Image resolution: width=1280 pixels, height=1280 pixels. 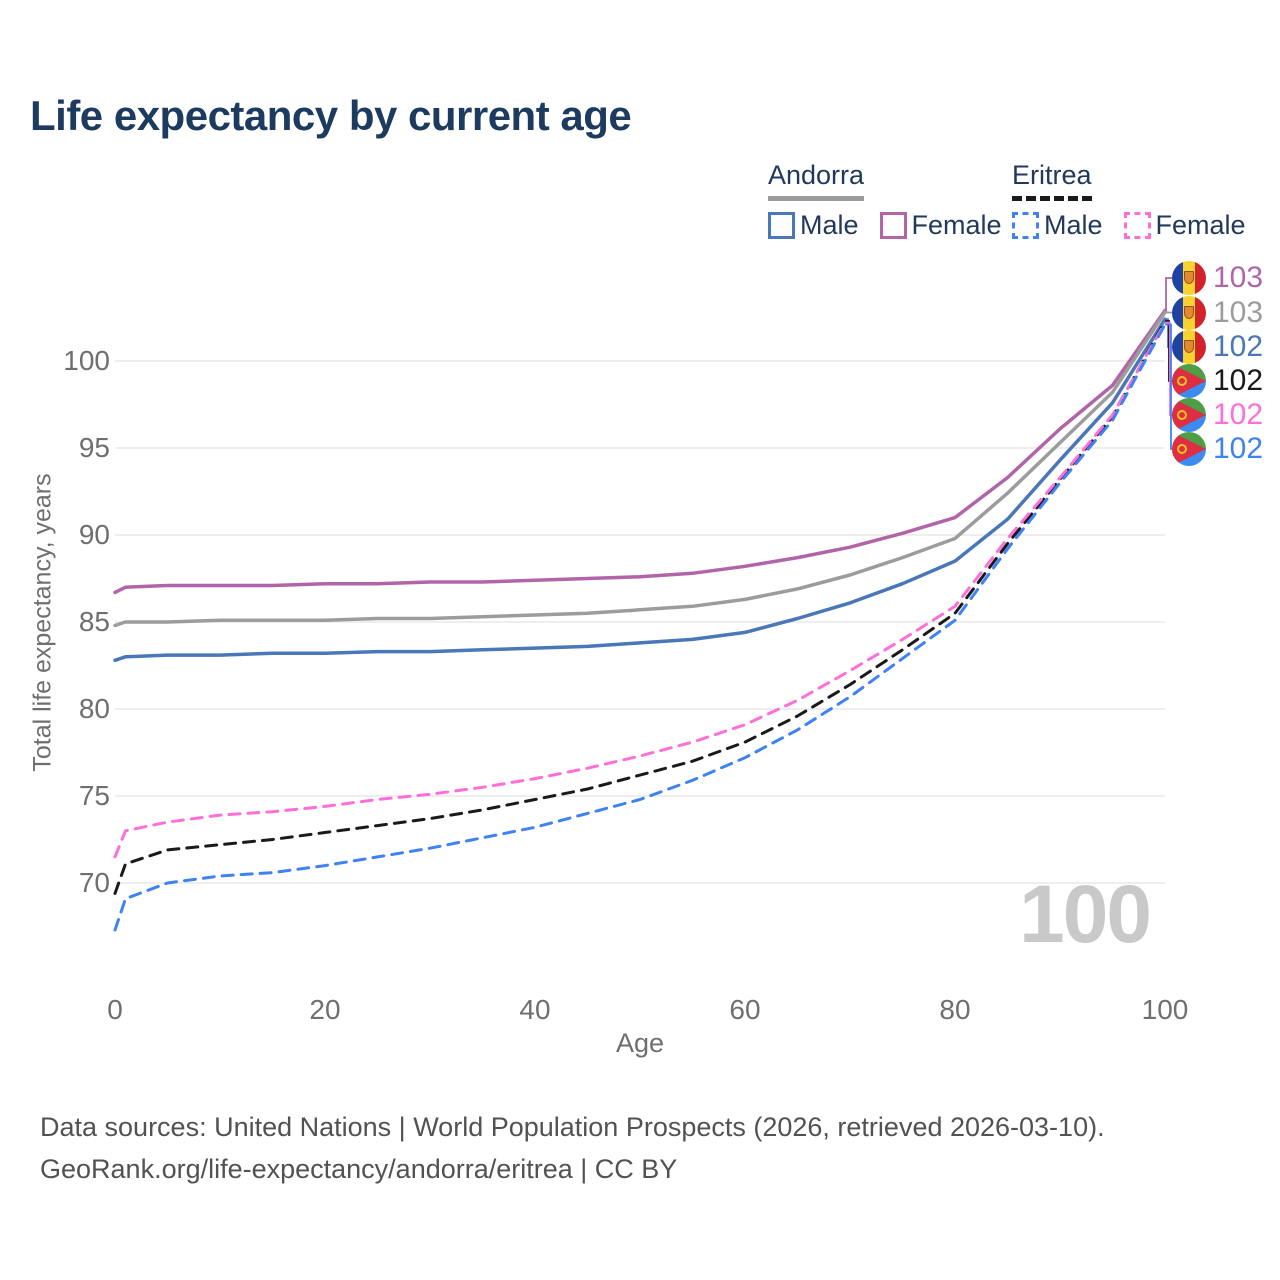 I want to click on legend-item-andorra-female: Female, so click(x=940, y=225).